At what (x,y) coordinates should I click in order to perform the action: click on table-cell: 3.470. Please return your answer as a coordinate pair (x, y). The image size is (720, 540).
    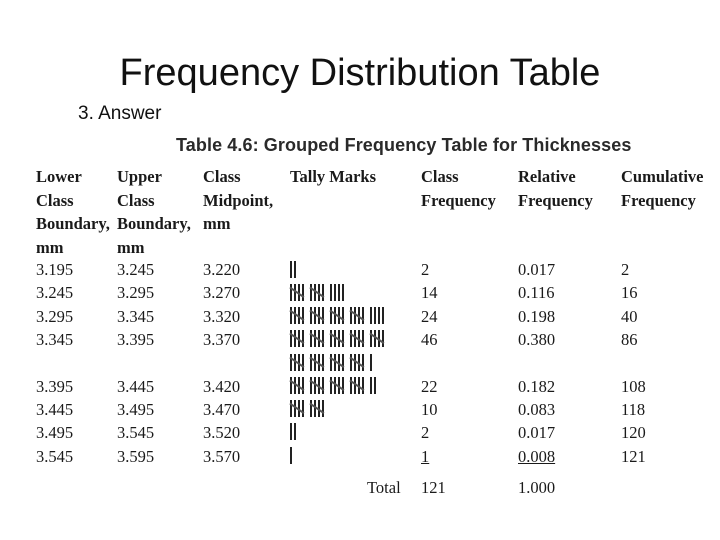
    Looking at the image, I should click on (222, 409).